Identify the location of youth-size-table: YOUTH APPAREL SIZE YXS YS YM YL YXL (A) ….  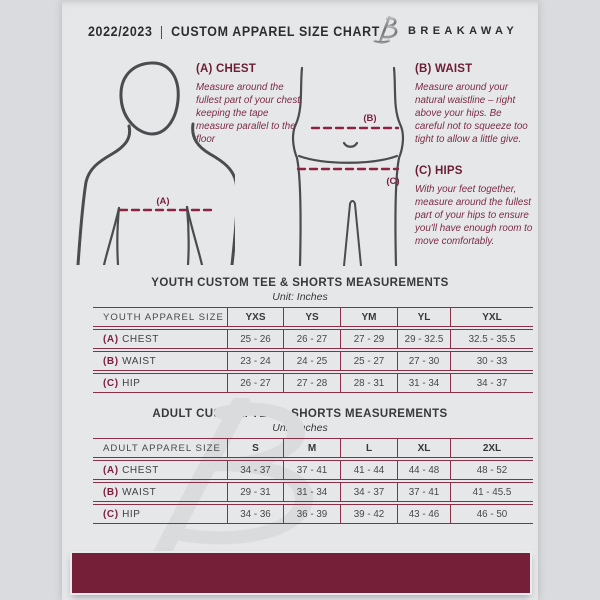
(313, 350).